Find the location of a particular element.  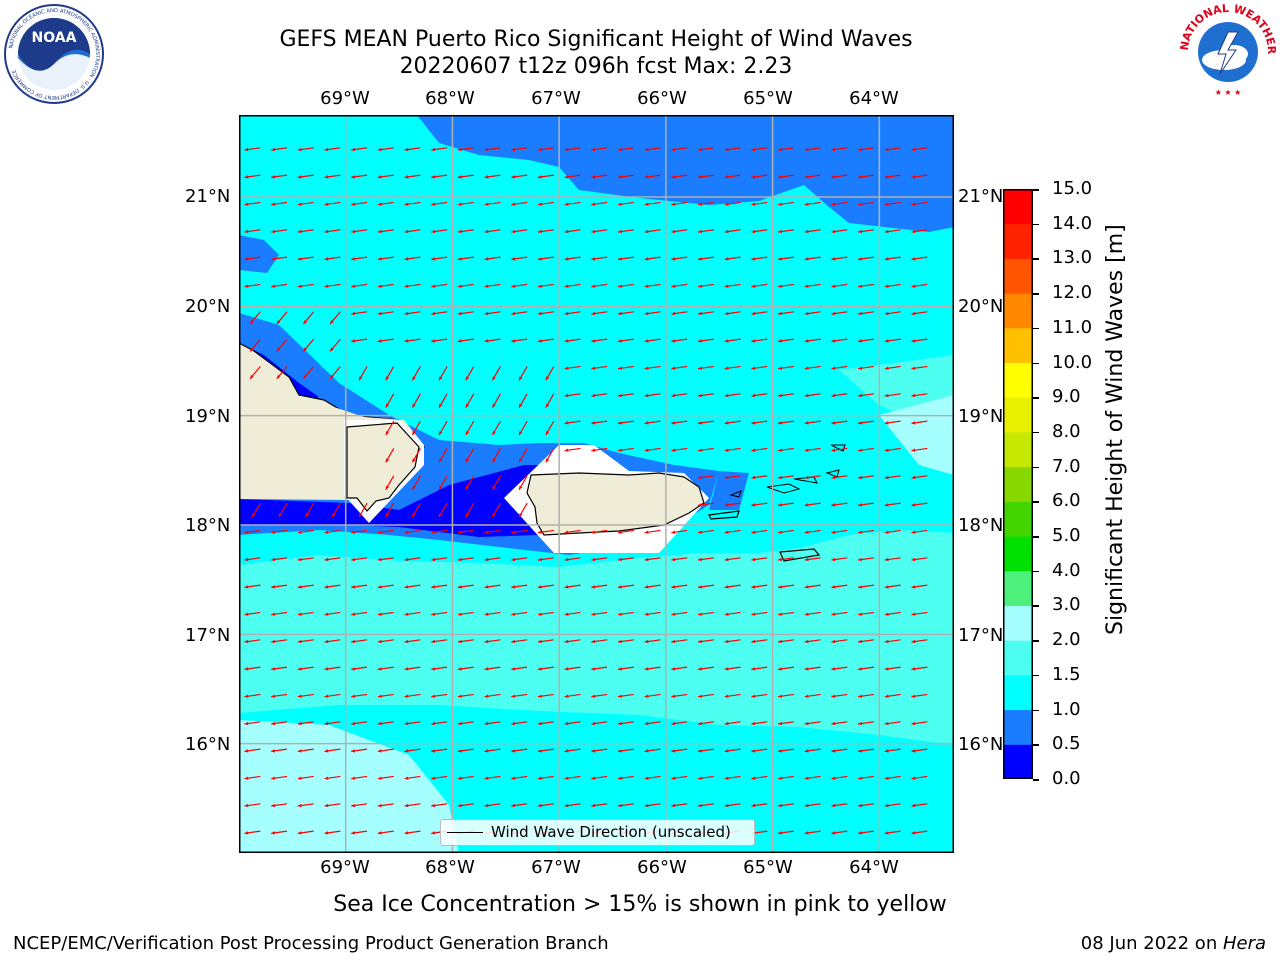

wave-band-0p5-1p0-west is located at coordinates (259, 254).